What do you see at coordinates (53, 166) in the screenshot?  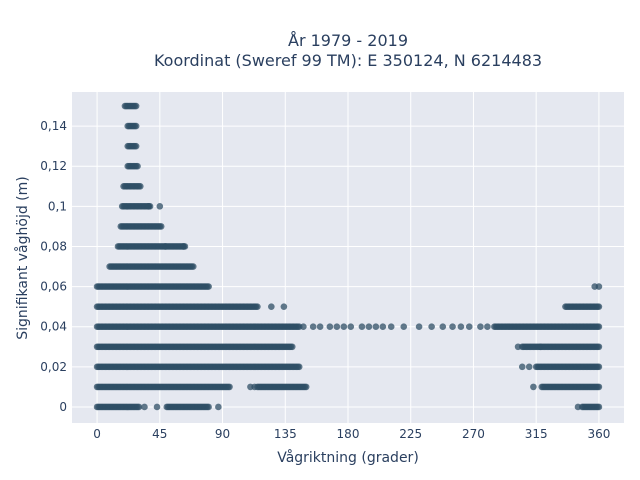 I see `y-tick-label: 0,12` at bounding box center [53, 166].